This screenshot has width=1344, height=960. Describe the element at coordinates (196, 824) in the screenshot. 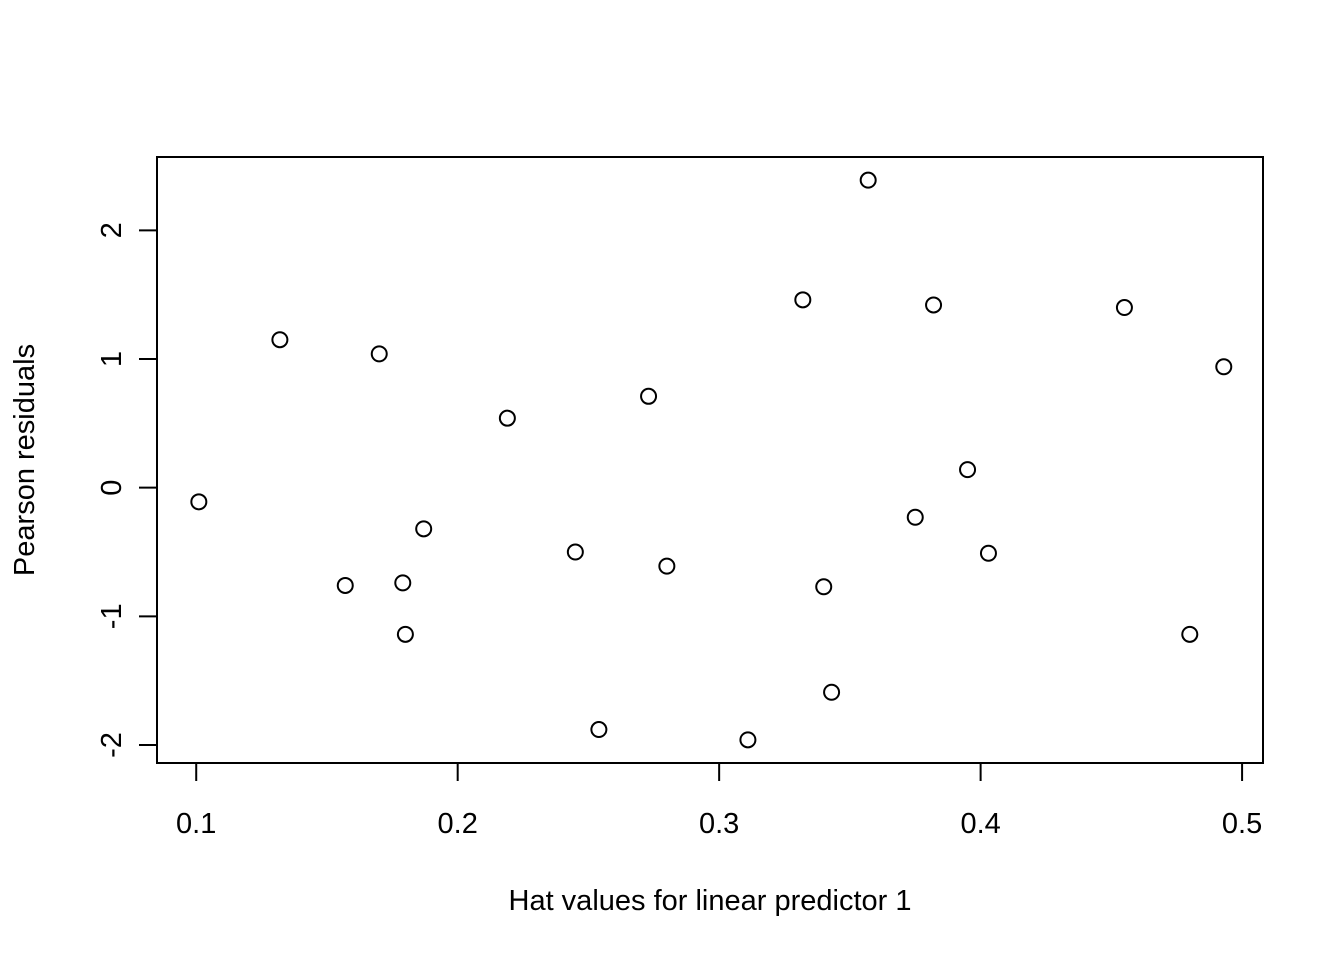

I see `x-tick-label: 0.1` at that location.